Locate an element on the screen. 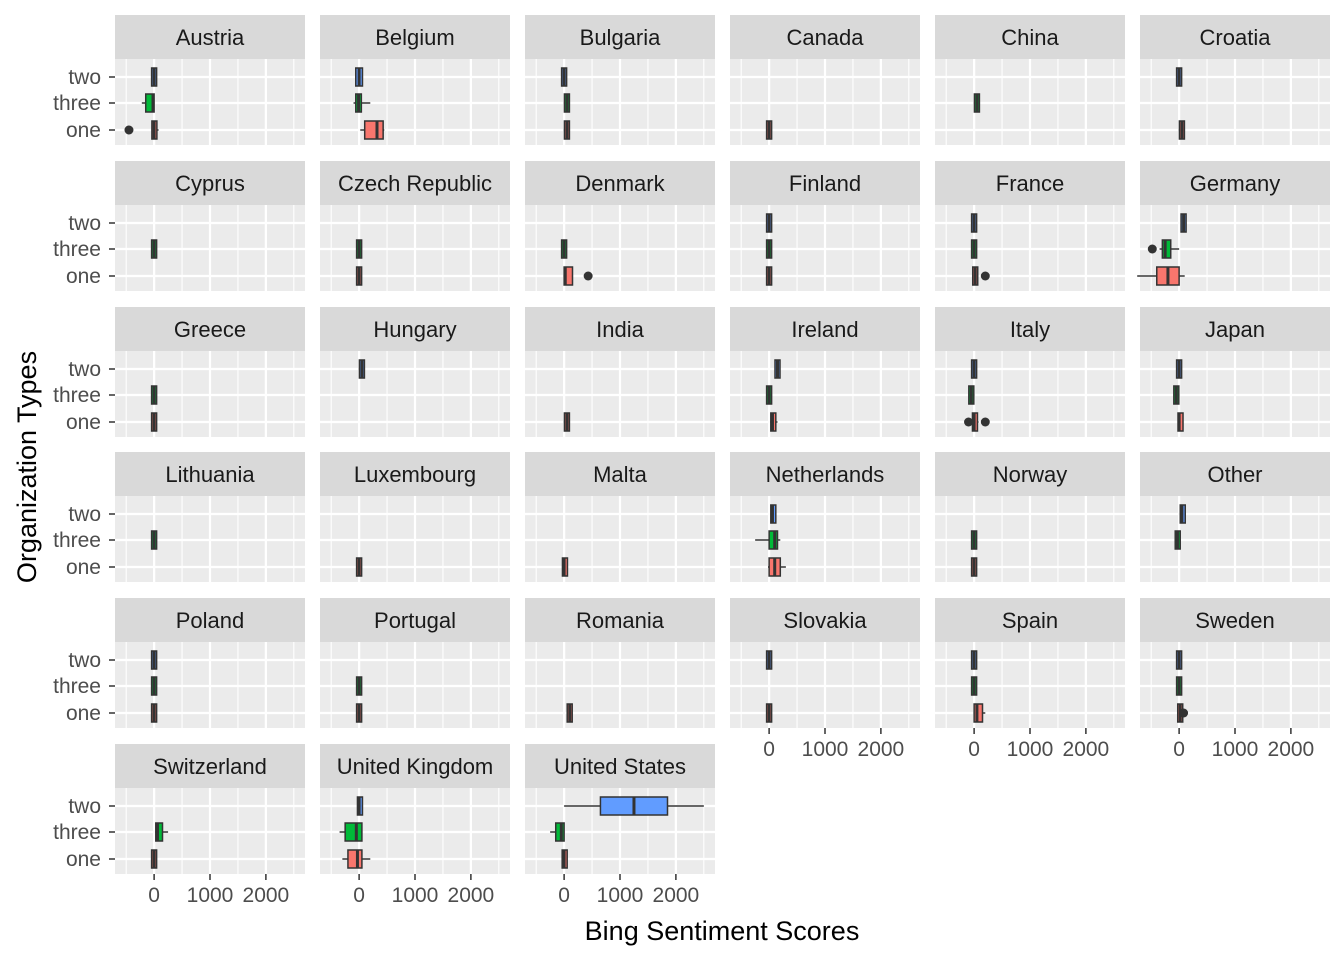 This screenshot has height=960, width=1344. strip-ireland is located at coordinates (825, 329).